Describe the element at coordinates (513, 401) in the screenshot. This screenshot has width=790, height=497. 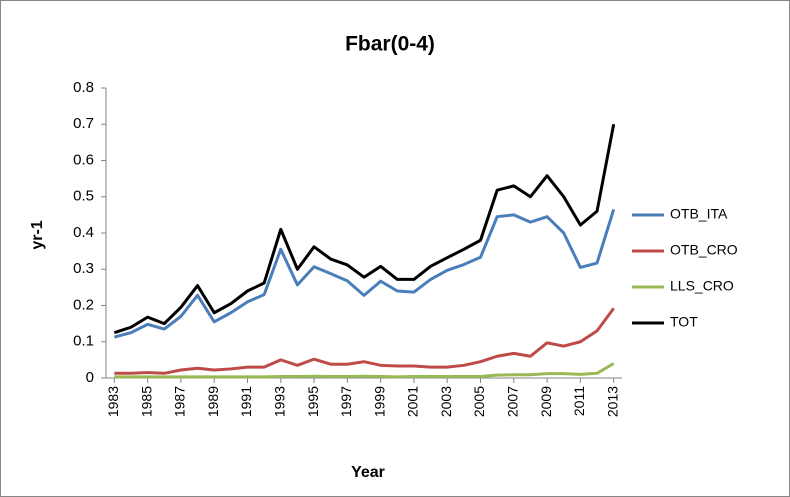
I see `x-tick-label: 2007` at that location.